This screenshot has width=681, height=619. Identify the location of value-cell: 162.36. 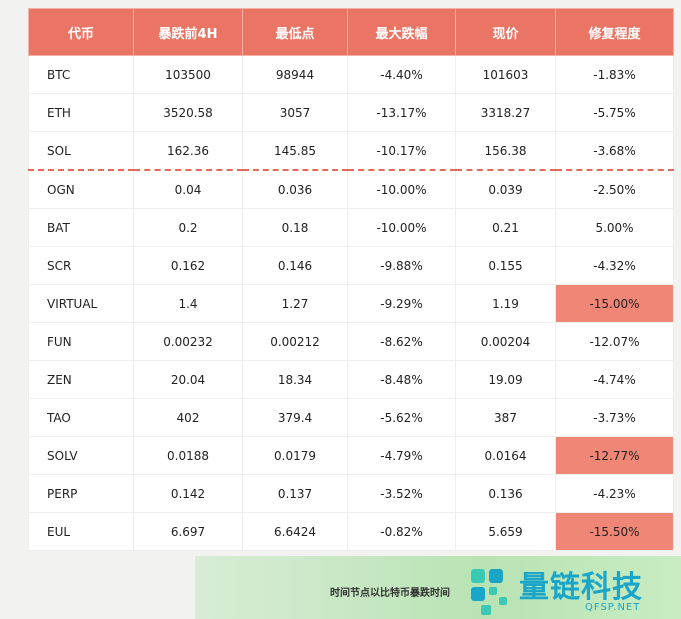
(188, 151).